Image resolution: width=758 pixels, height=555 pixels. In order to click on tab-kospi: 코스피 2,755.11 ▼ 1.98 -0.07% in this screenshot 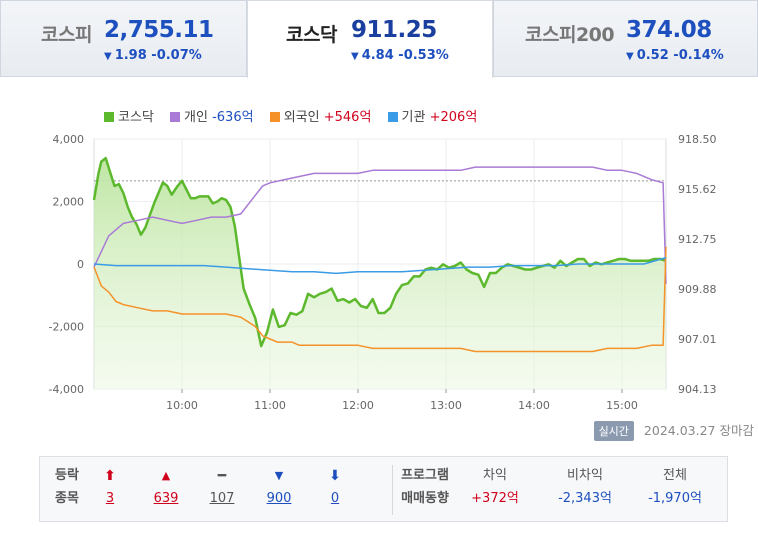, I will do `click(123, 38)`.